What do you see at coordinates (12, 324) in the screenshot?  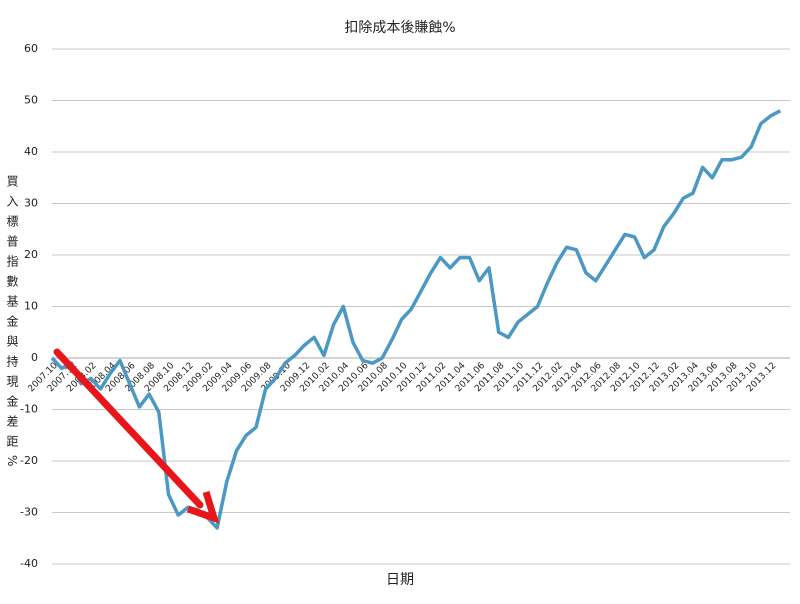 I see `y-axis-label: 買入標普指數基金與持現金差距%` at bounding box center [12, 324].